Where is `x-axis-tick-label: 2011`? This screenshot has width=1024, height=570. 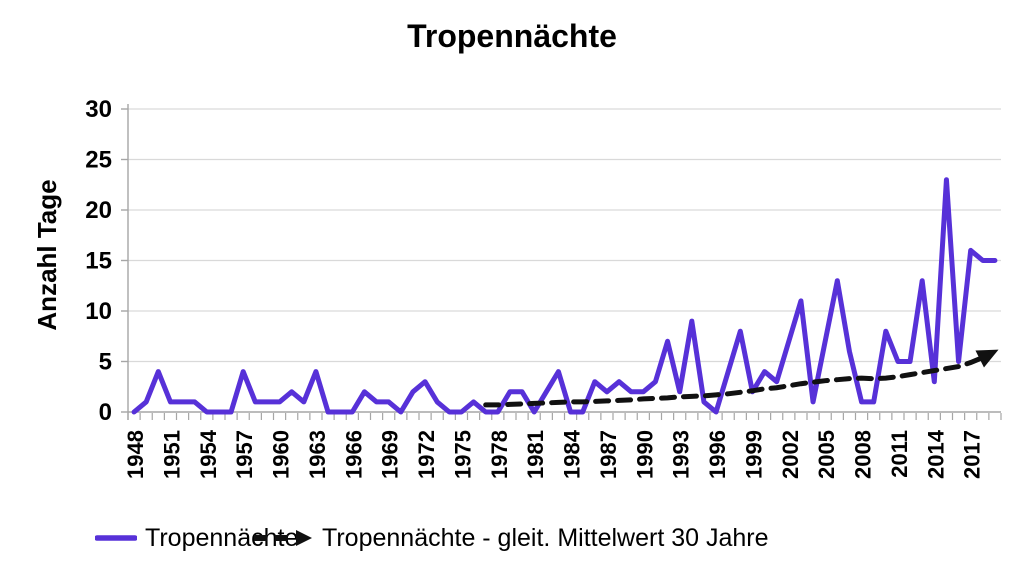
x-axis-tick-label: 2011 is located at coordinates (899, 454).